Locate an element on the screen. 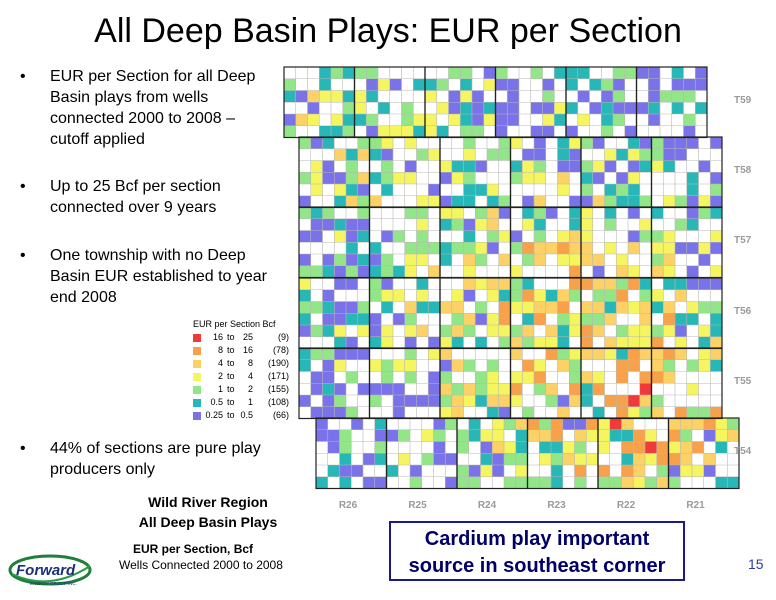 This screenshot has width=776, height=600. township-frame is located at coordinates (703, 453).